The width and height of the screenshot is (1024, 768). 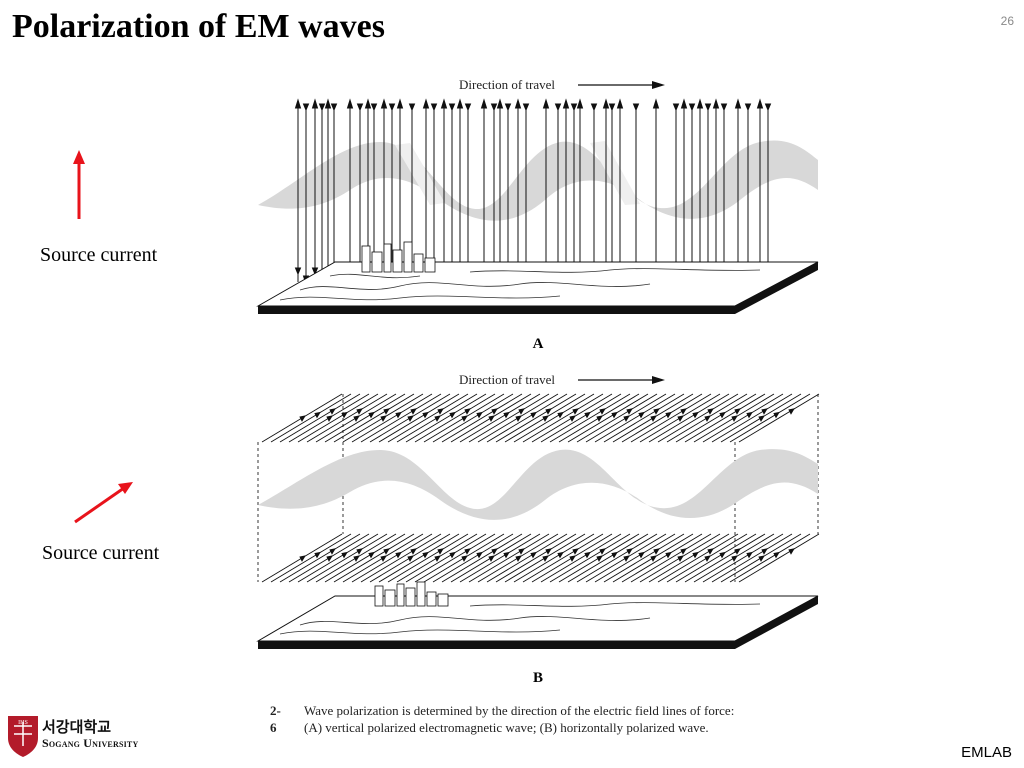 I want to click on direction-arrow-b, so click(x=621, y=380).